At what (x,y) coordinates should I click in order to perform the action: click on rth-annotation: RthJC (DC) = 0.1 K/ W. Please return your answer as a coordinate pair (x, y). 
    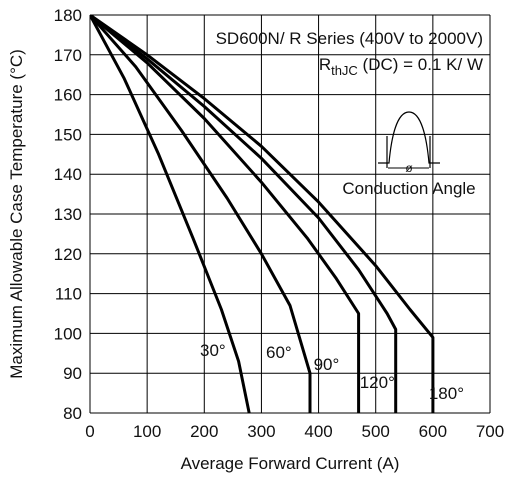
    Looking at the image, I should click on (401, 66).